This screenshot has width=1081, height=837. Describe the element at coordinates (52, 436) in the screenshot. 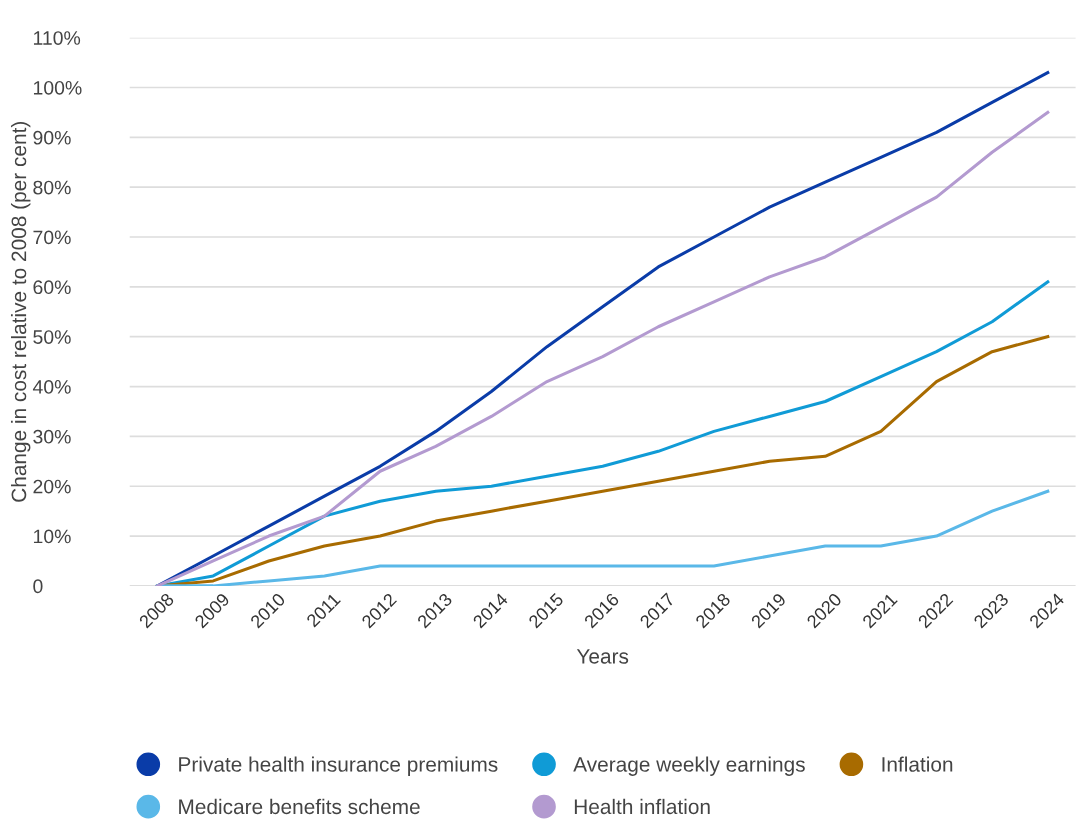

I see `y-tick-label: 30%` at that location.